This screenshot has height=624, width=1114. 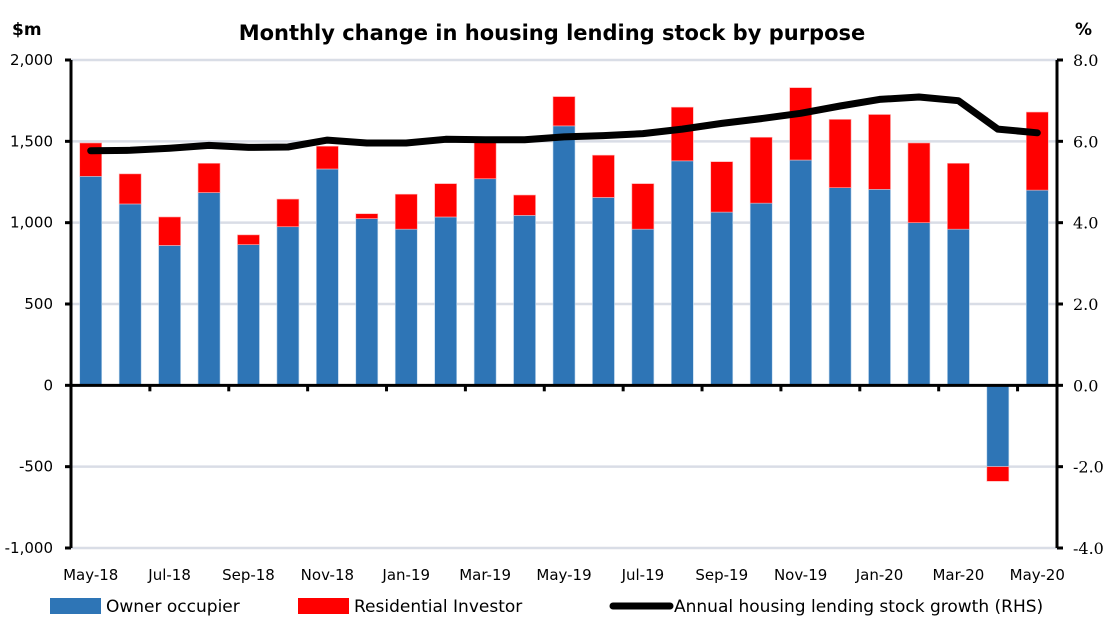 I want to click on left-tick-label: 2,000, so click(x=31, y=60).